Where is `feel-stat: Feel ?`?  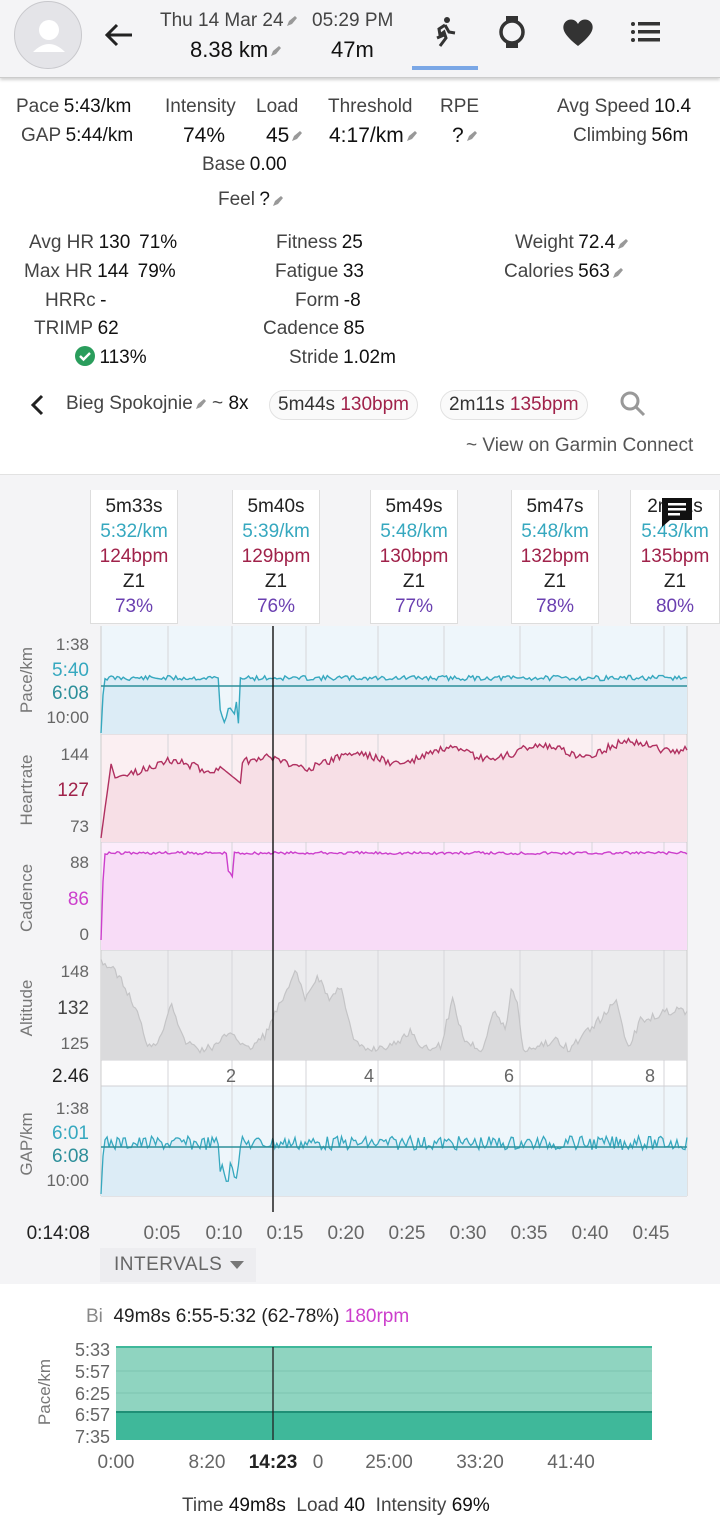
feel-stat: Feel ? is located at coordinates (251, 200).